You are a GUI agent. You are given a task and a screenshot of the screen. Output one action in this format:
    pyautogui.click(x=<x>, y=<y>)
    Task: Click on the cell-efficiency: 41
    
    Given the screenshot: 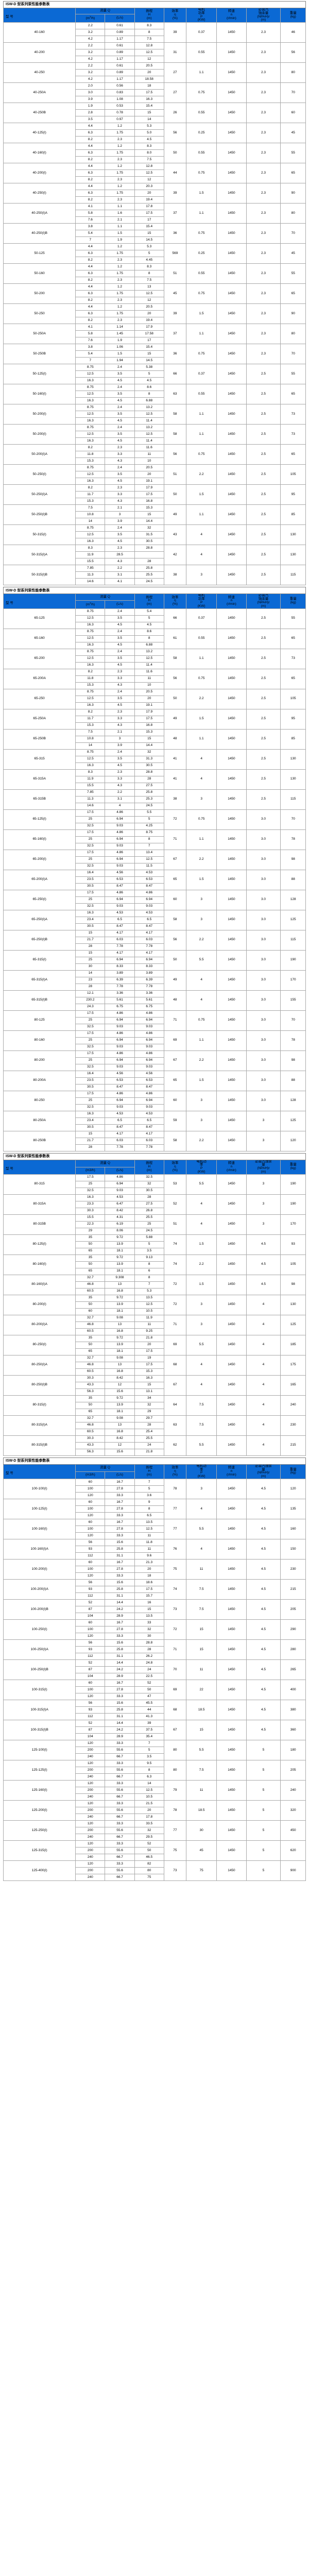 What is the action you would take?
    pyautogui.click(x=175, y=759)
    